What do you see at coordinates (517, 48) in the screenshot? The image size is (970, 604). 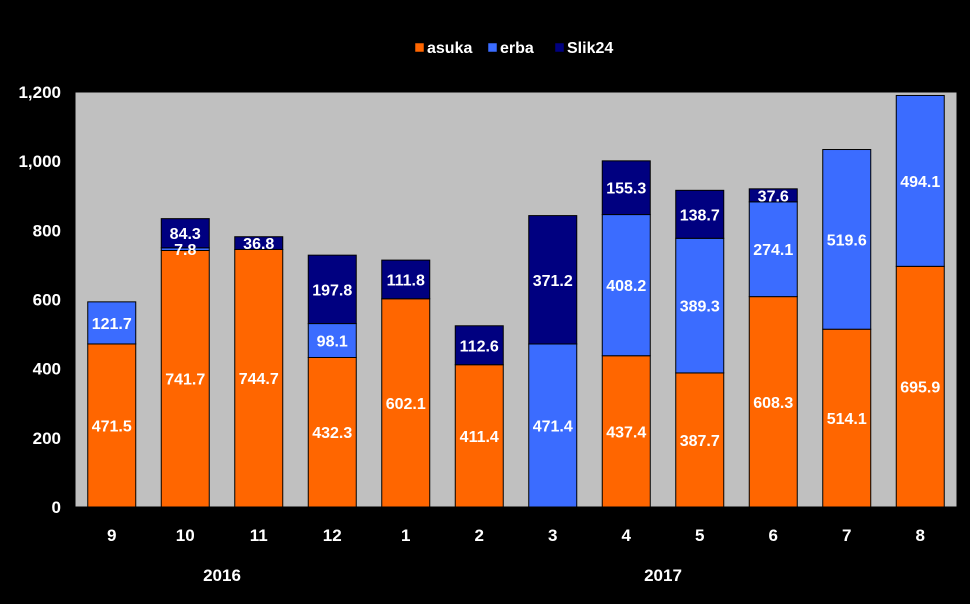 I see `legend-label: erba` at bounding box center [517, 48].